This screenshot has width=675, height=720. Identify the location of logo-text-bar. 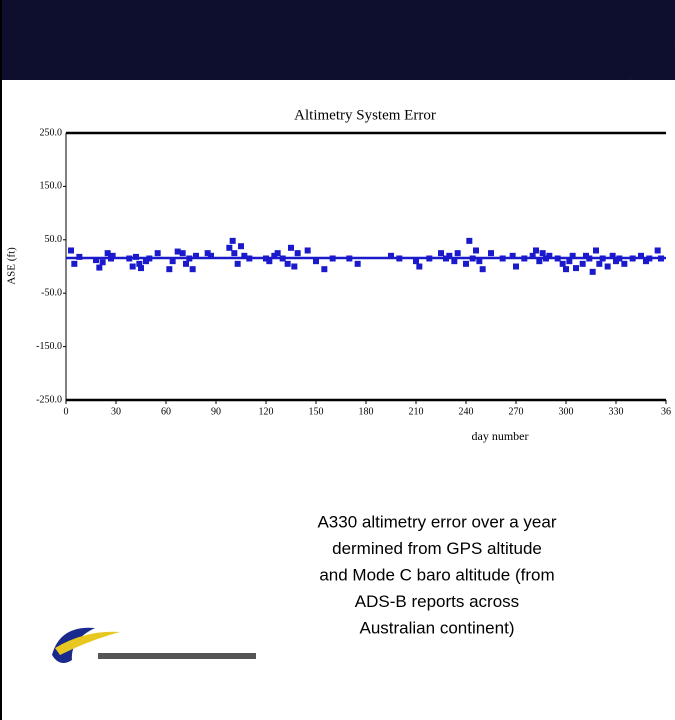
(177, 656).